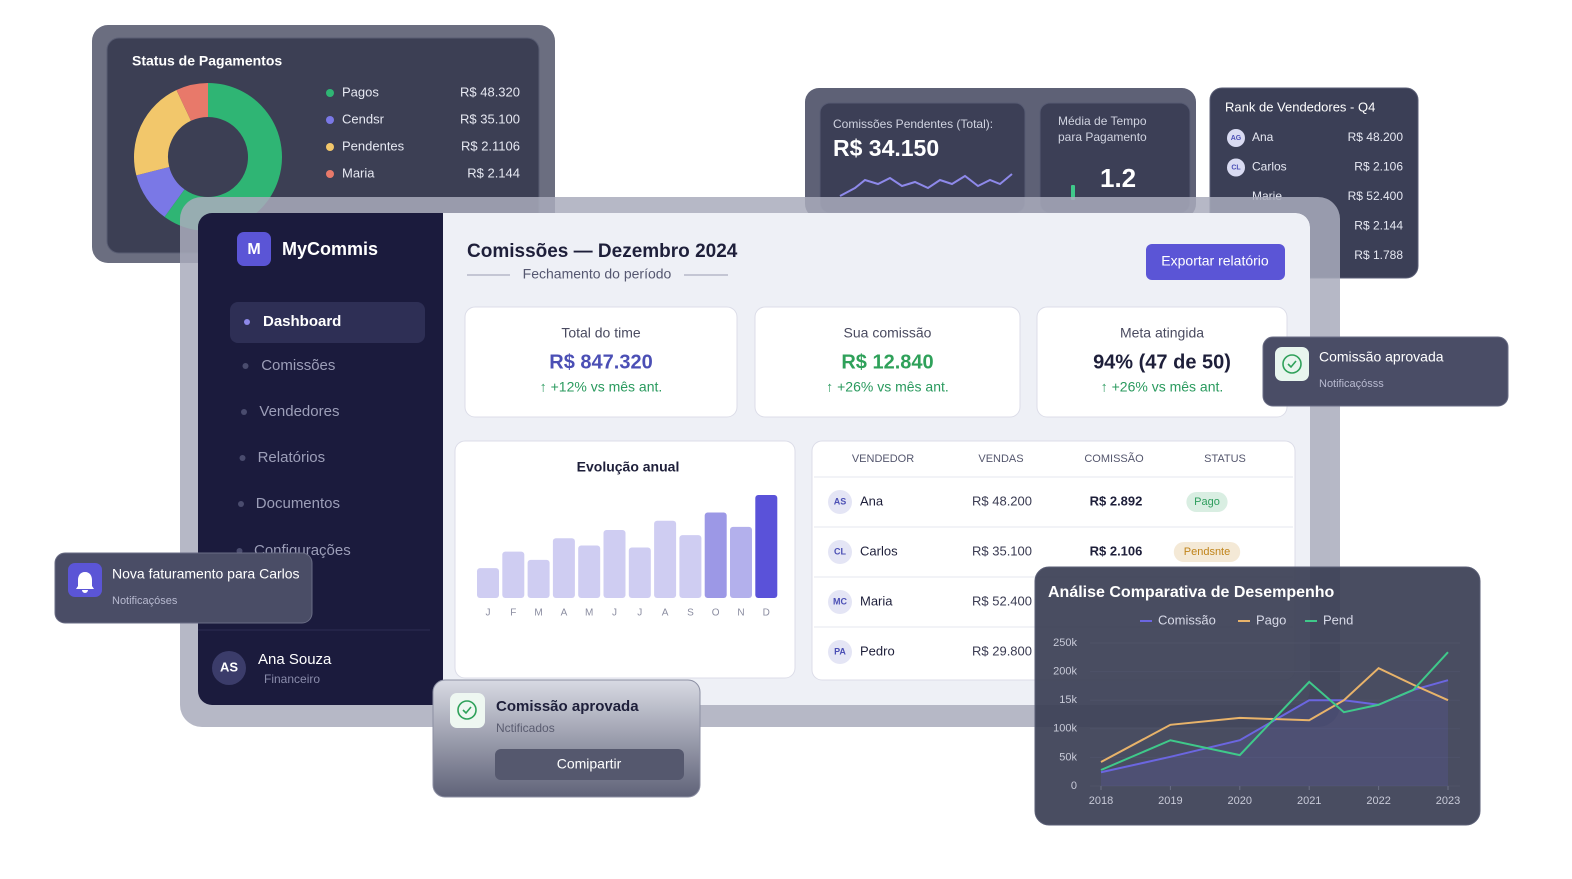 This screenshot has height=879, width=1572. What do you see at coordinates (1162, 333) in the screenshot?
I see `kpi-label: Meta atingida` at bounding box center [1162, 333].